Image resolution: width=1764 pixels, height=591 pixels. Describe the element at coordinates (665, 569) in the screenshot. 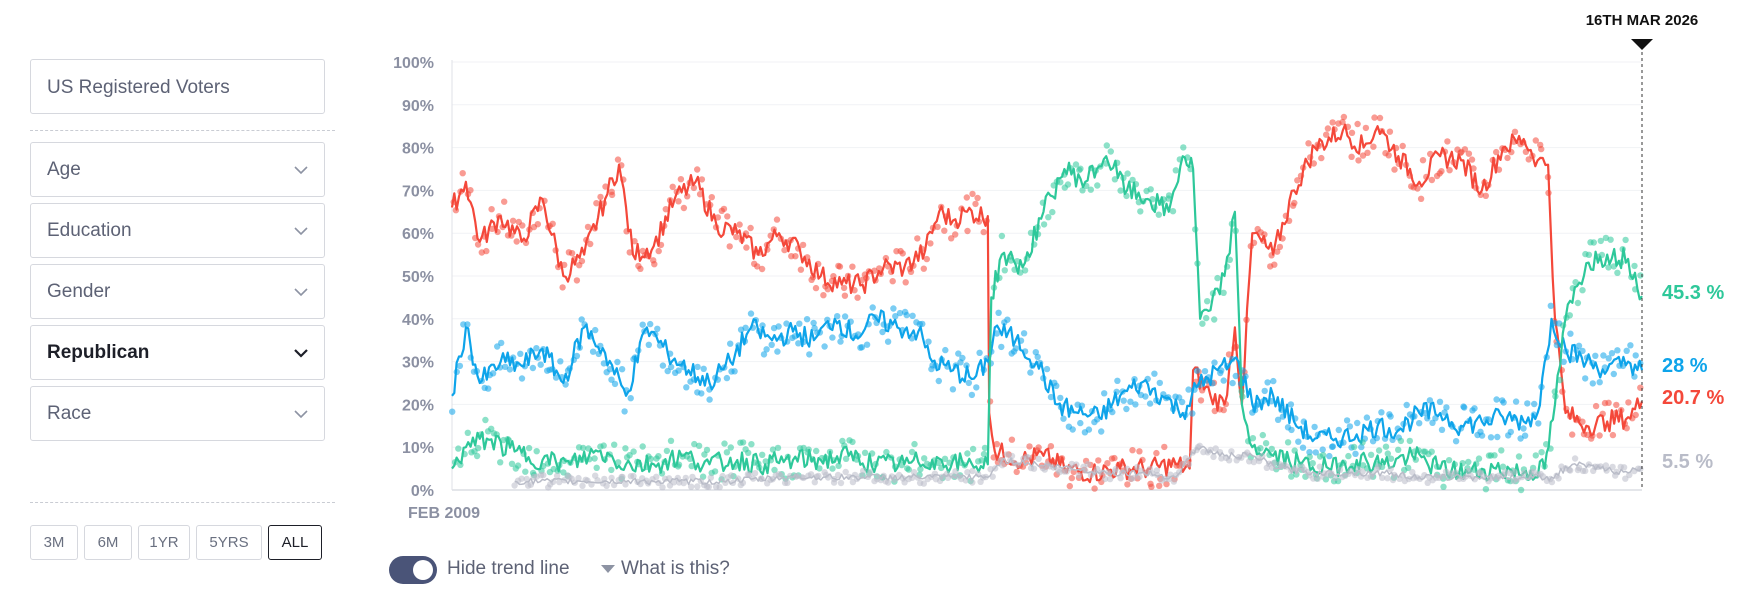

I see `what-is-this-link: What is this?` at that location.